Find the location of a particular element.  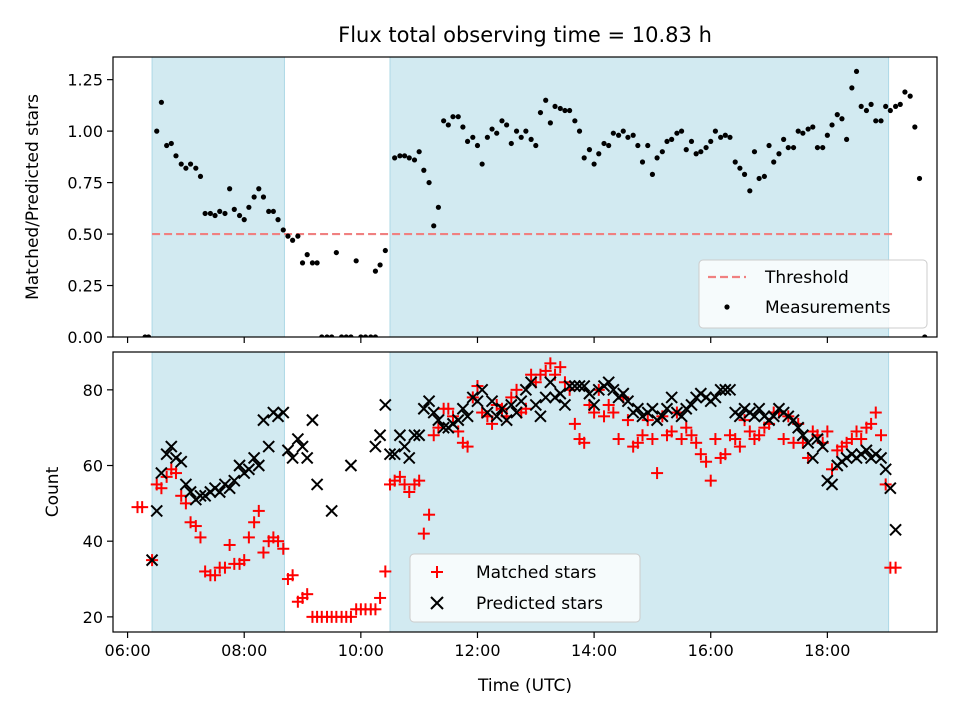

matched-legend-label: Matched stars is located at coordinates (536, 573).